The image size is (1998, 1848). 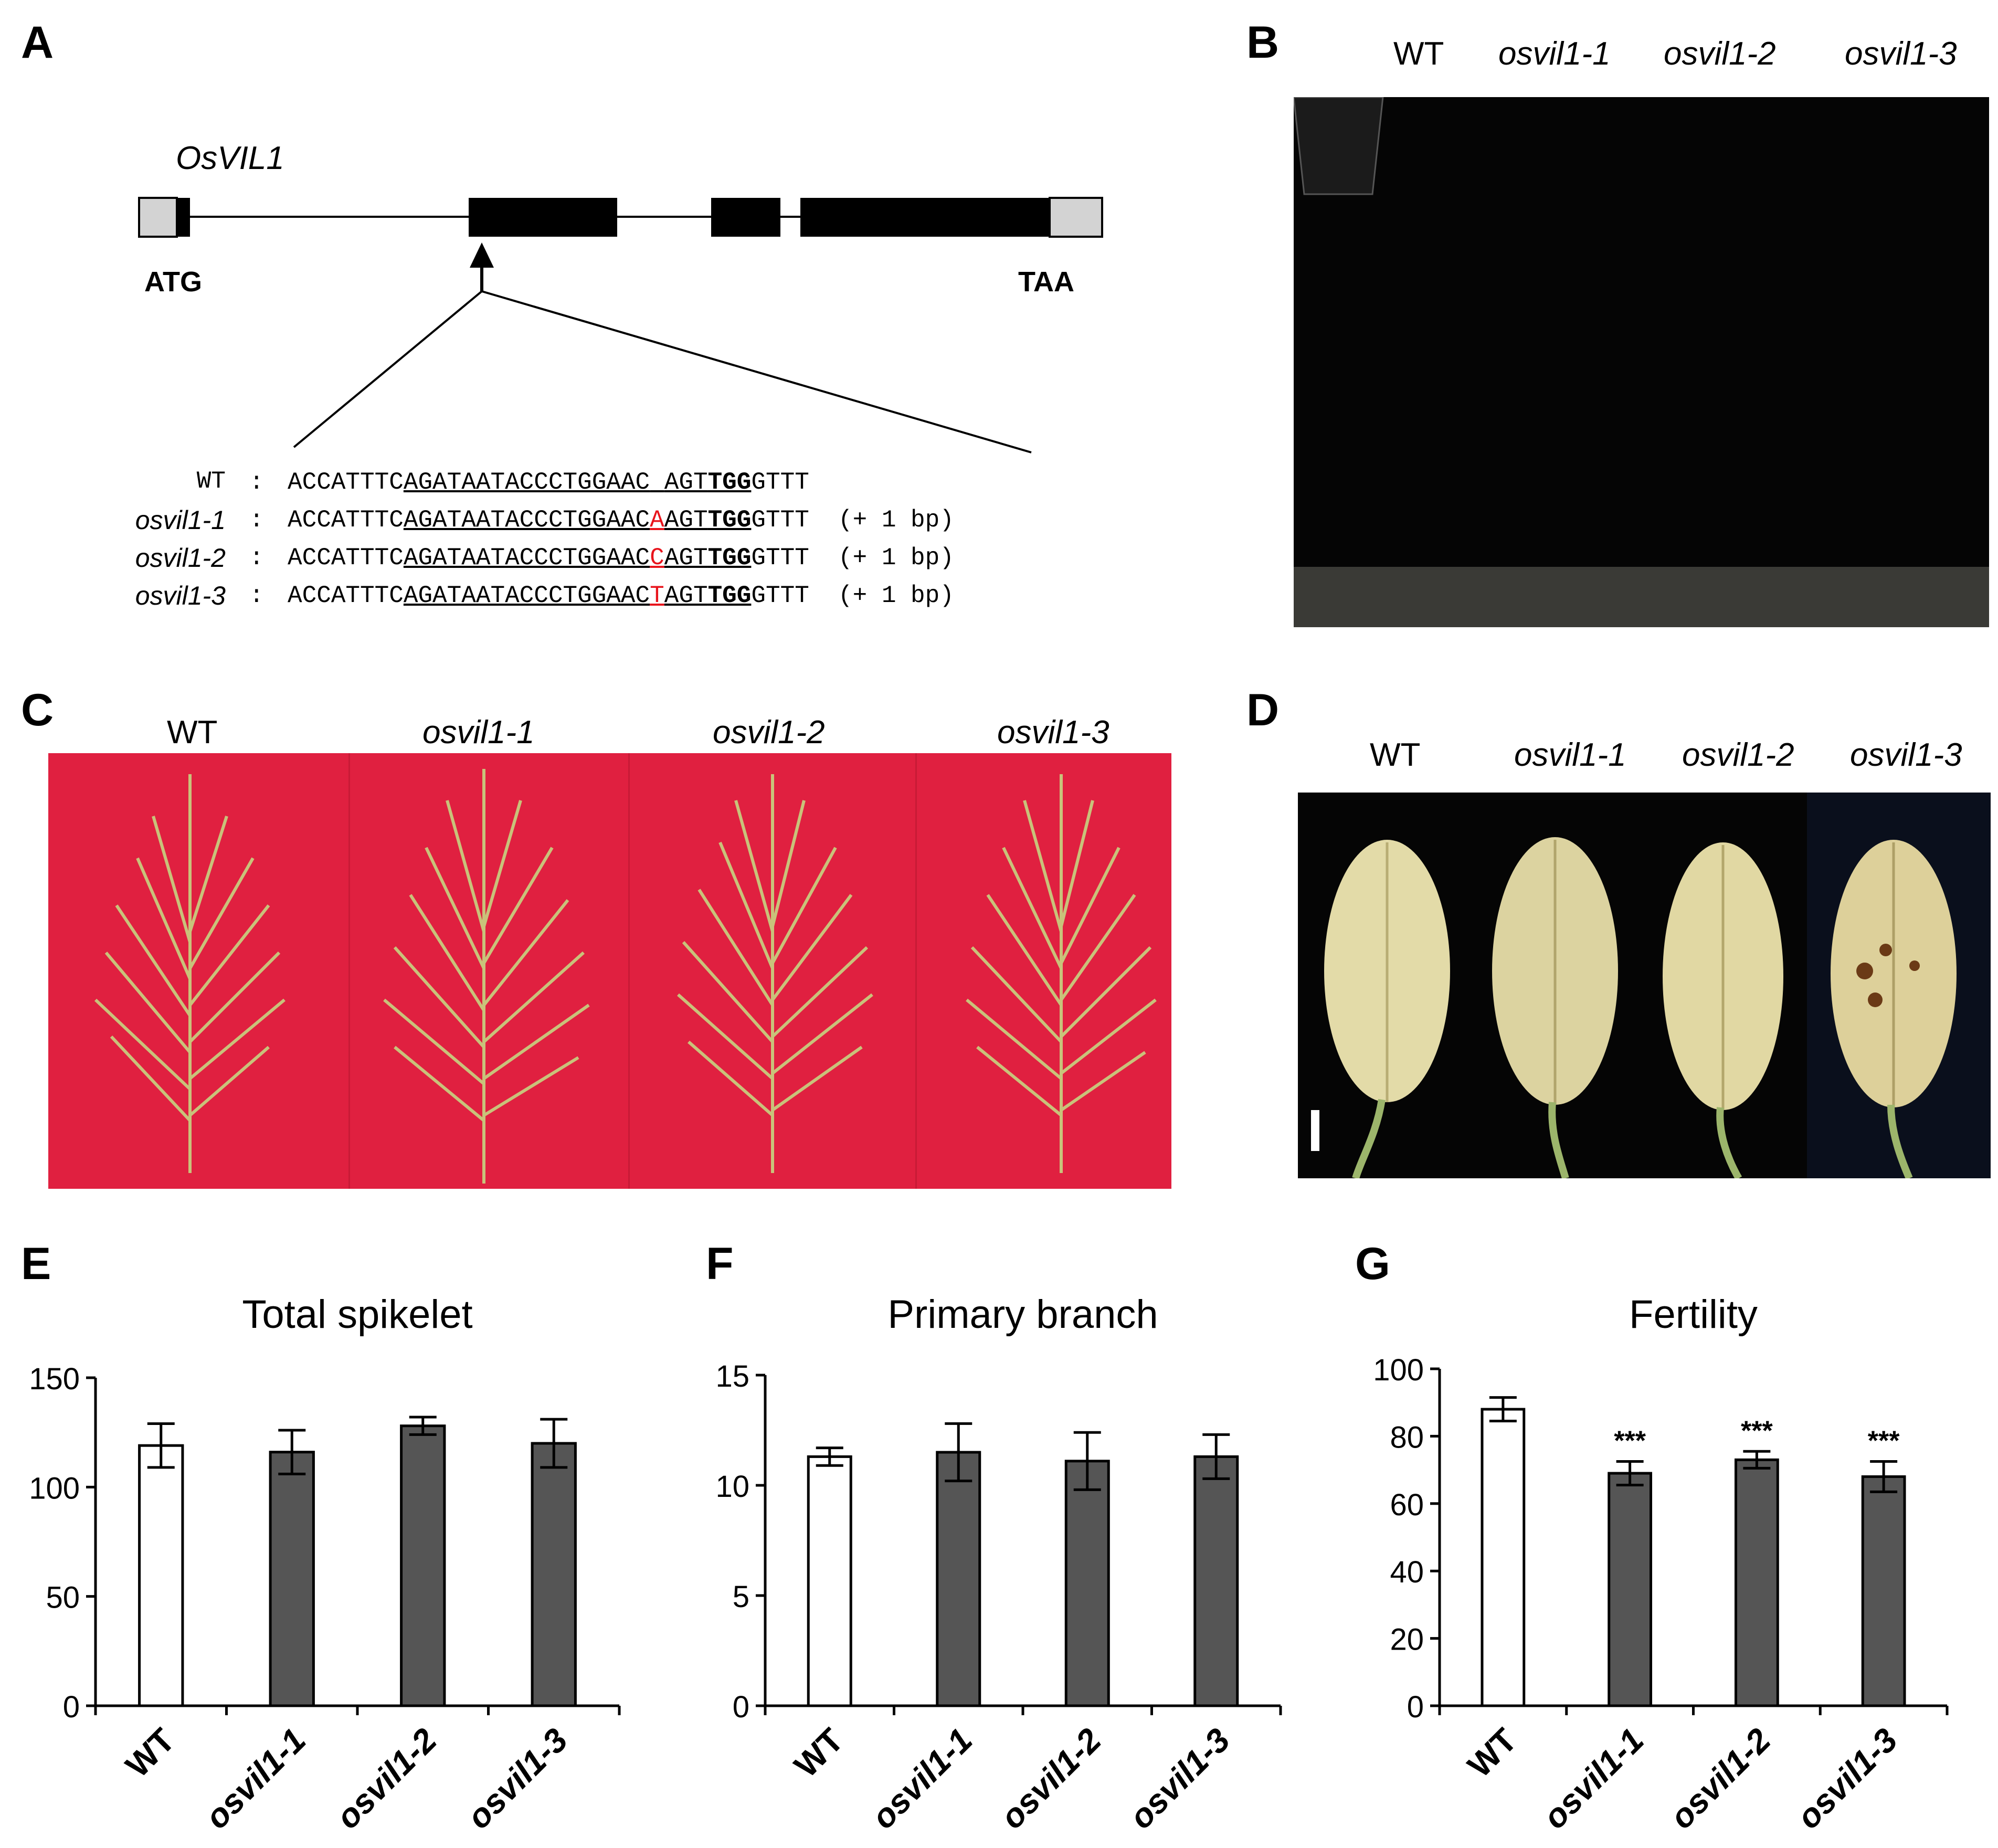 I want to click on gene-name: OsVIL1, so click(x=230, y=158).